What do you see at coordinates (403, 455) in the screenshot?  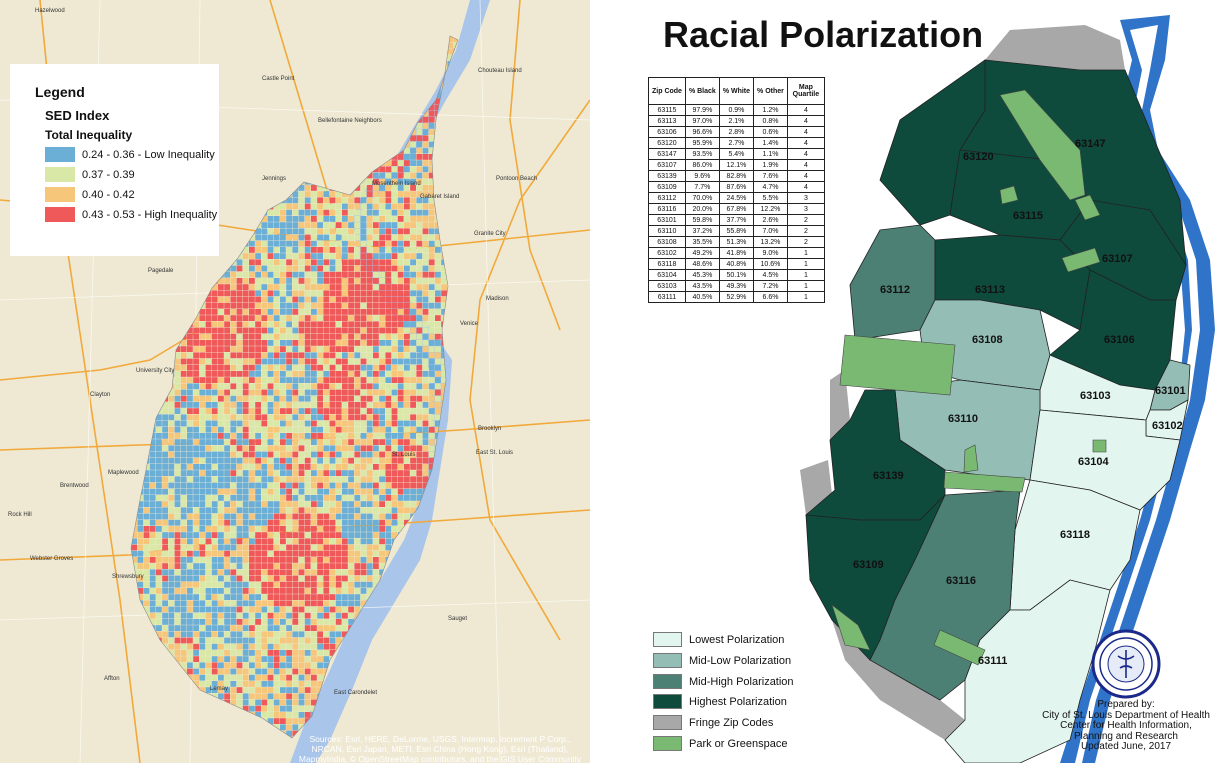 I see `place-label: St. Louis` at bounding box center [403, 455].